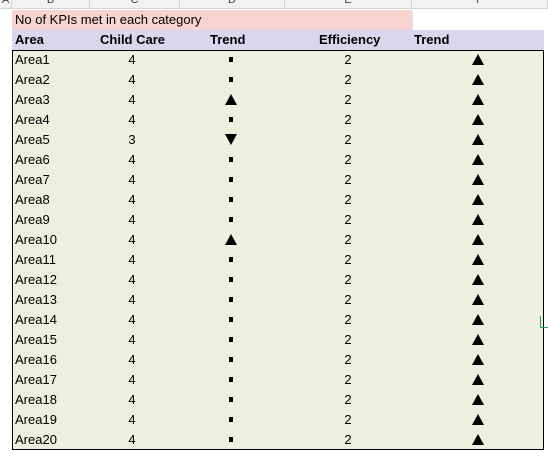  I want to click on area-cell: Area15, so click(36, 339).